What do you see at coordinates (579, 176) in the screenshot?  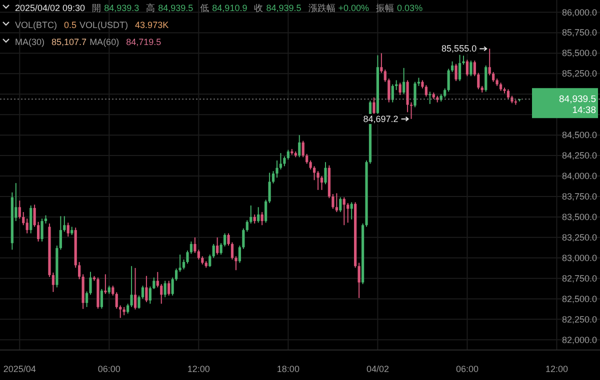 I see `y-tick-label: 84,000.0` at bounding box center [579, 176].